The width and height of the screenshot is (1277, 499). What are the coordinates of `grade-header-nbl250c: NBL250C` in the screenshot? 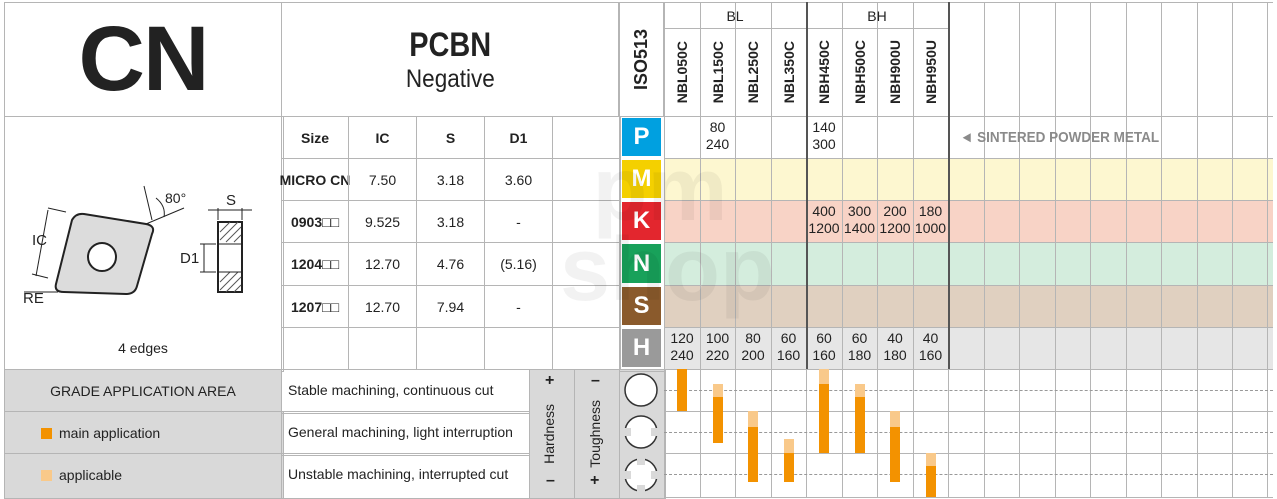 It's located at (753, 72).